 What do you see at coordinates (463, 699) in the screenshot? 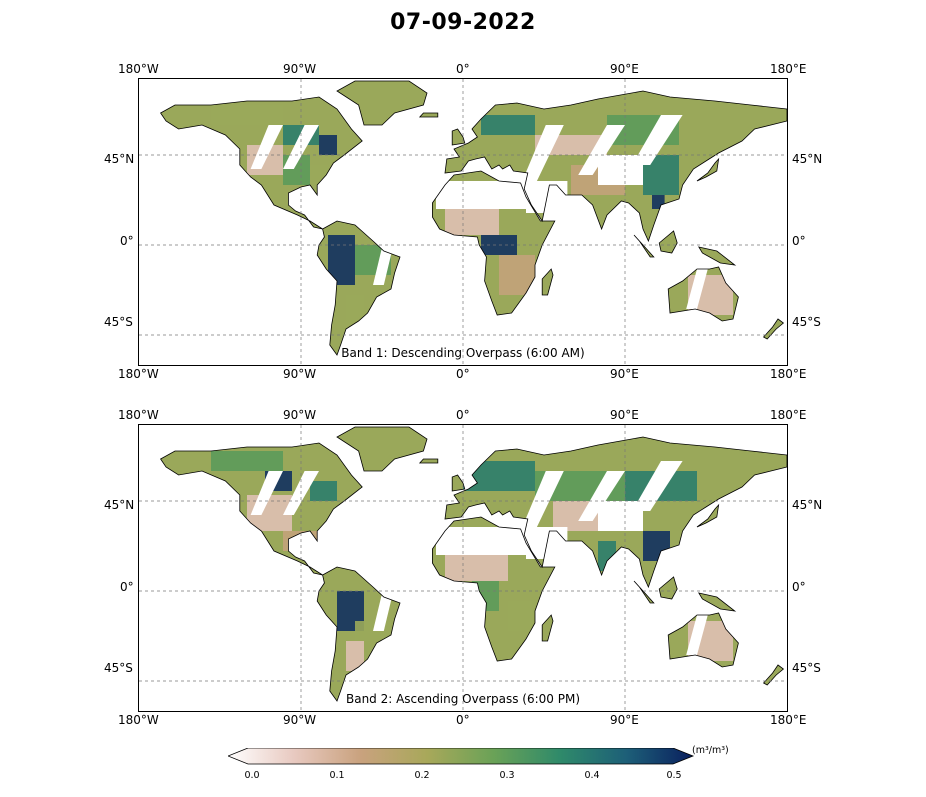
I see `panel-label: Band 2: Ascending Overpass (6:00 PM)` at bounding box center [463, 699].